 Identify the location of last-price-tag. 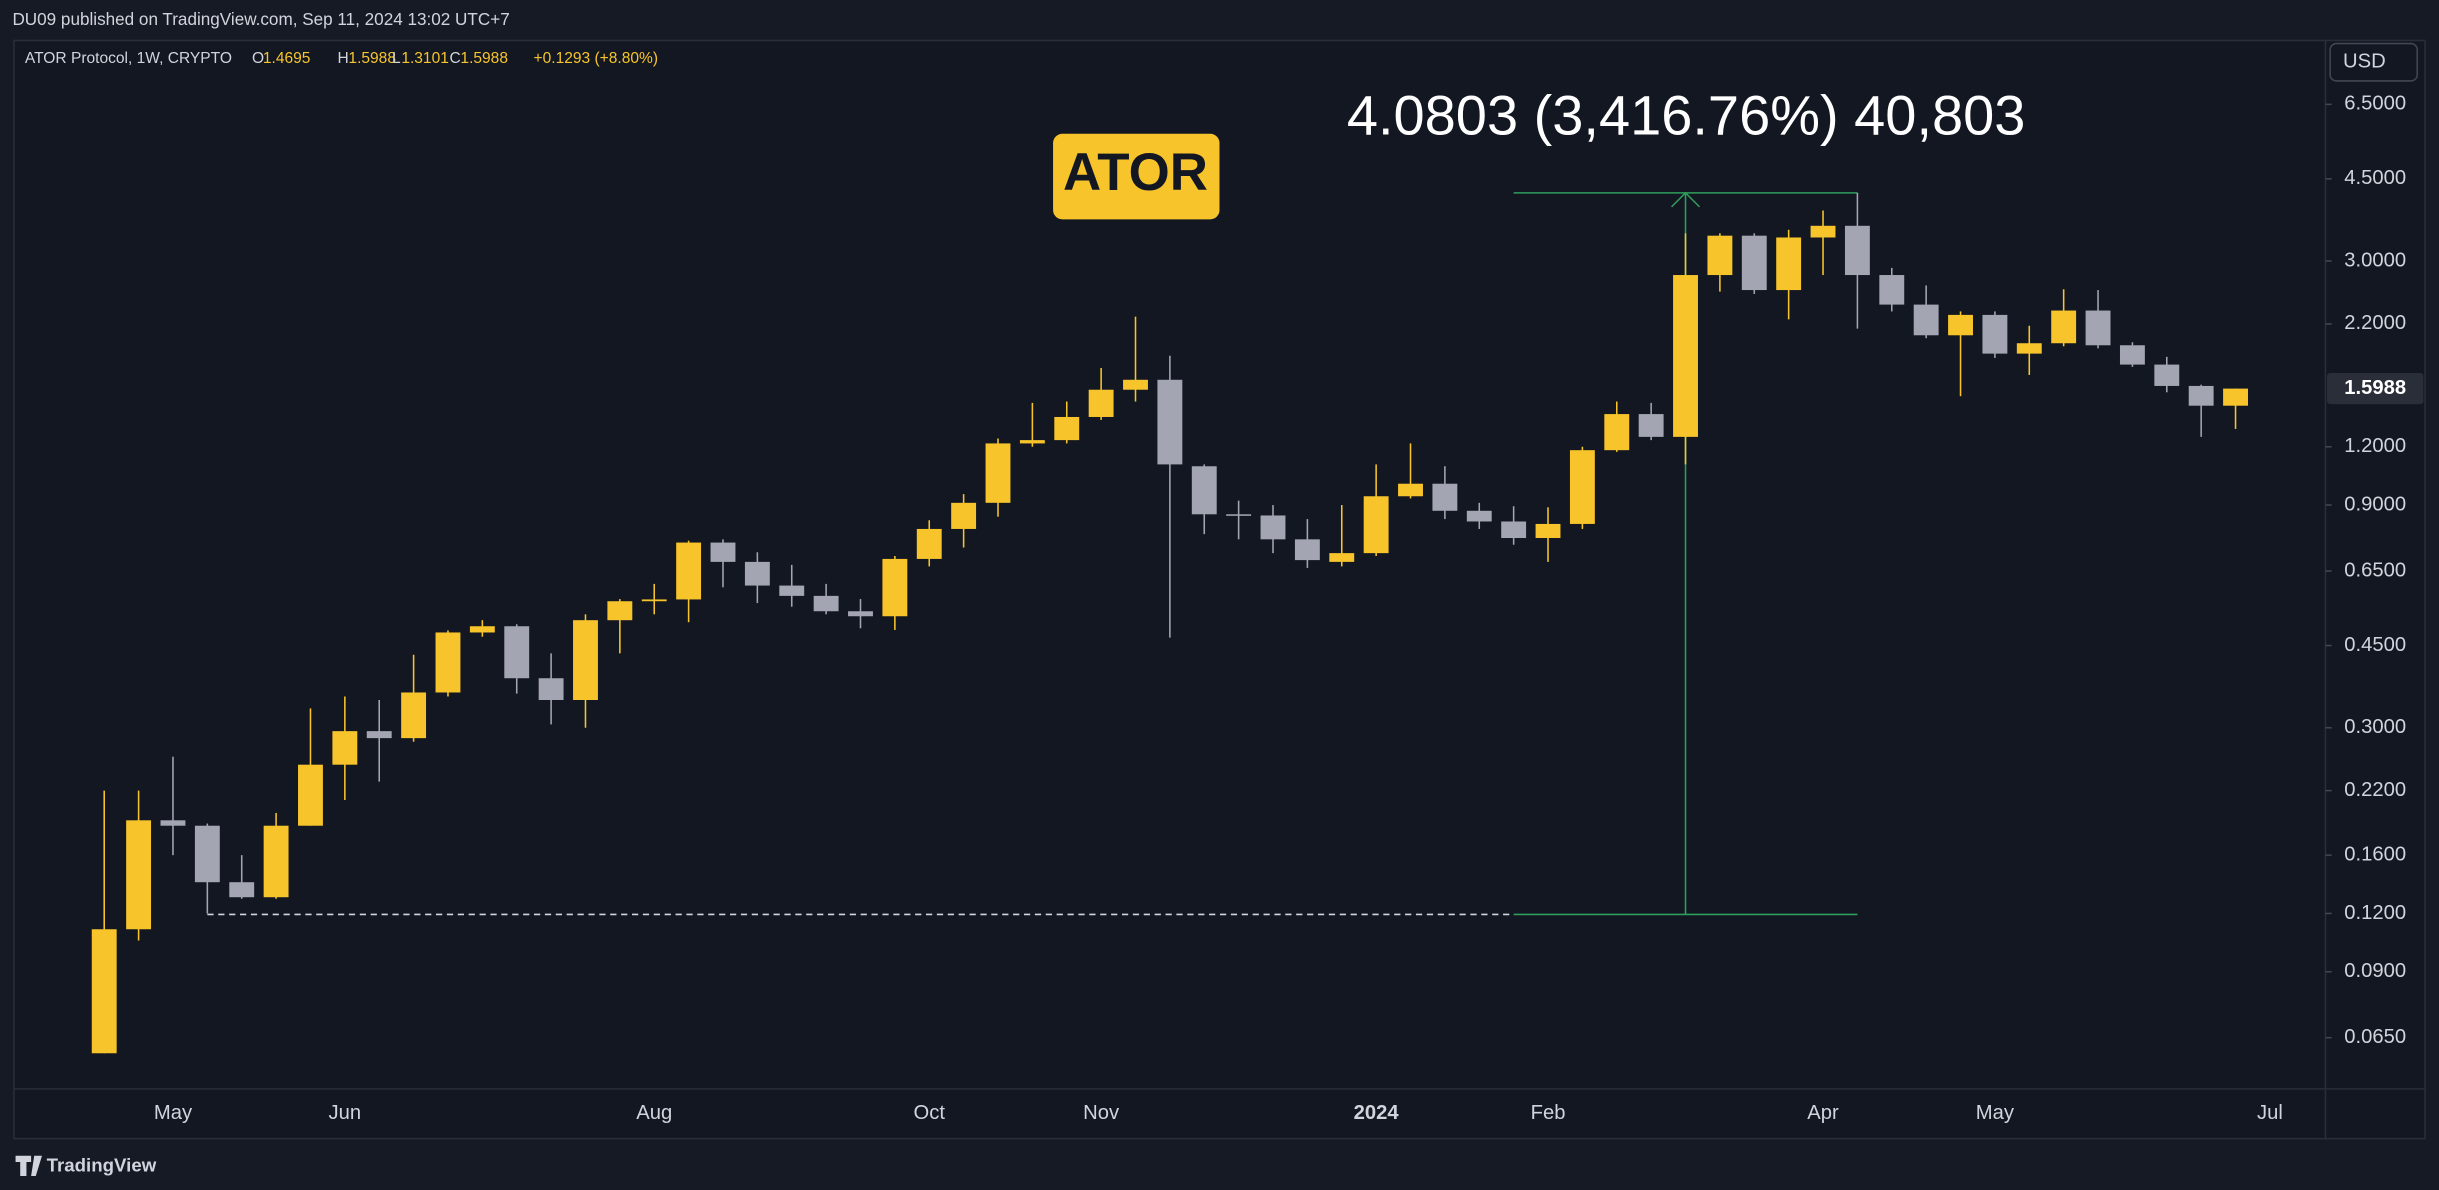
(2375, 389).